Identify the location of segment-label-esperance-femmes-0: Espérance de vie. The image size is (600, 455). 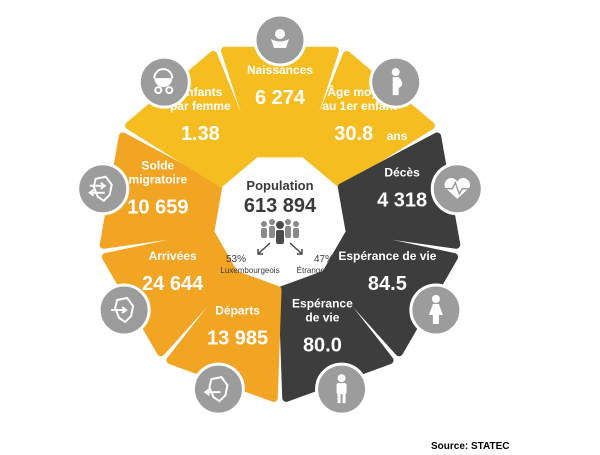
(387, 256).